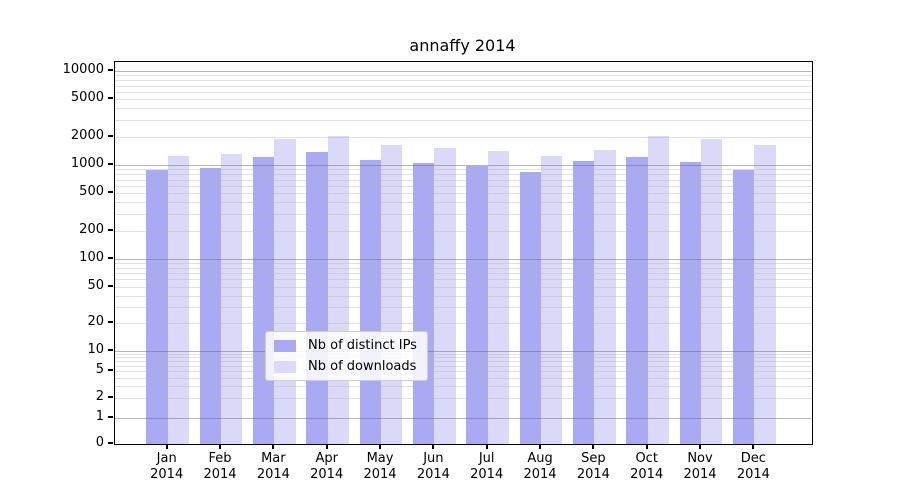  Describe the element at coordinates (210, 305) in the screenshot. I see `bar-distinct-ips-feb` at that location.